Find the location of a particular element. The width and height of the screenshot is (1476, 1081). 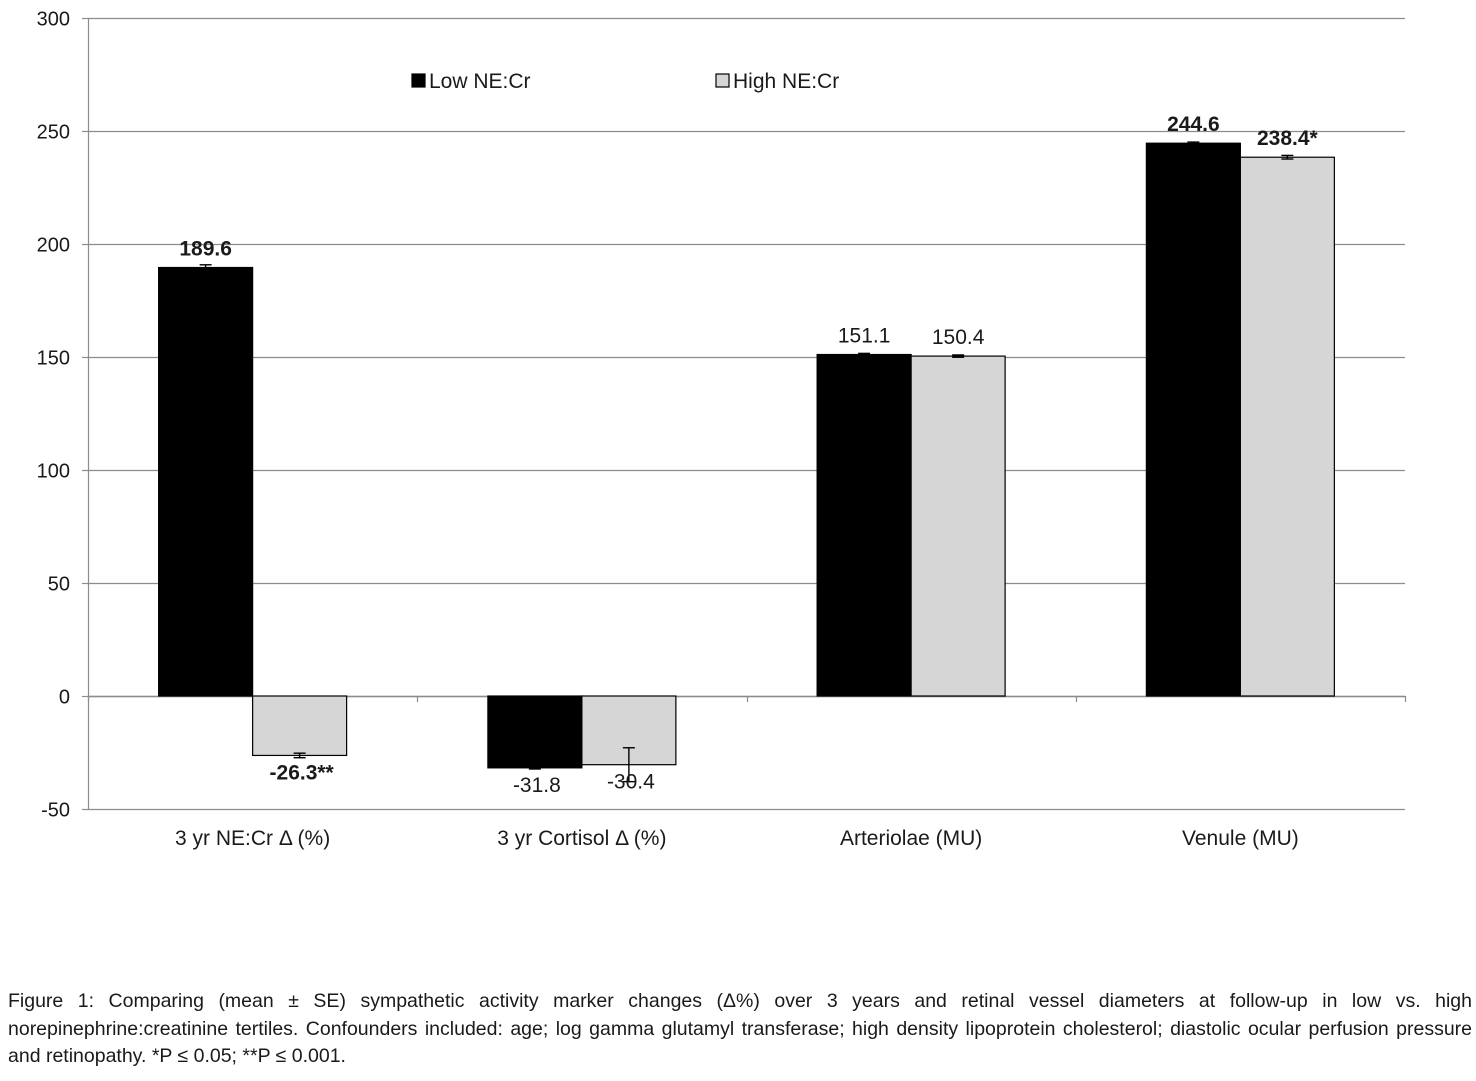

y-tick-label: 300 is located at coordinates (53, 20).